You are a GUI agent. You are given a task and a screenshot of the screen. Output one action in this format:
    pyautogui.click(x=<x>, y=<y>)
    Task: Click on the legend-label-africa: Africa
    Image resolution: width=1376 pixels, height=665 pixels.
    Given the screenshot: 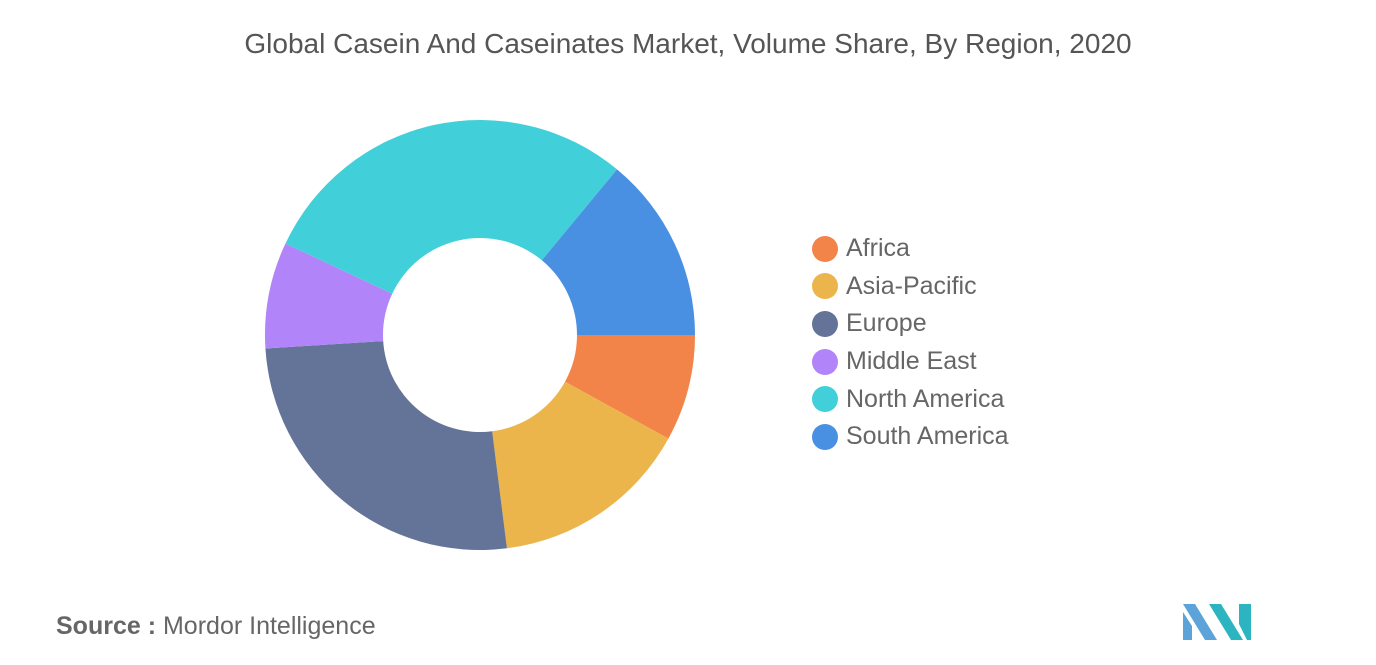 What is the action you would take?
    pyautogui.click(x=878, y=248)
    